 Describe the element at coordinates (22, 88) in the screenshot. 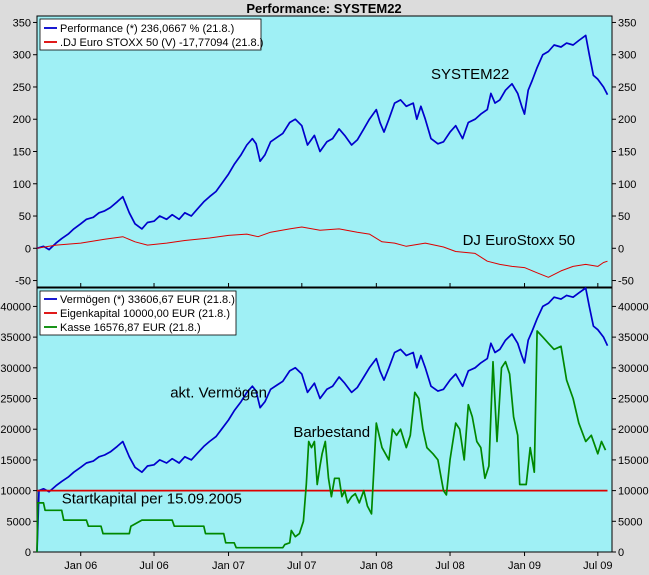

I see `performance-ytick-left-label: 250` at that location.